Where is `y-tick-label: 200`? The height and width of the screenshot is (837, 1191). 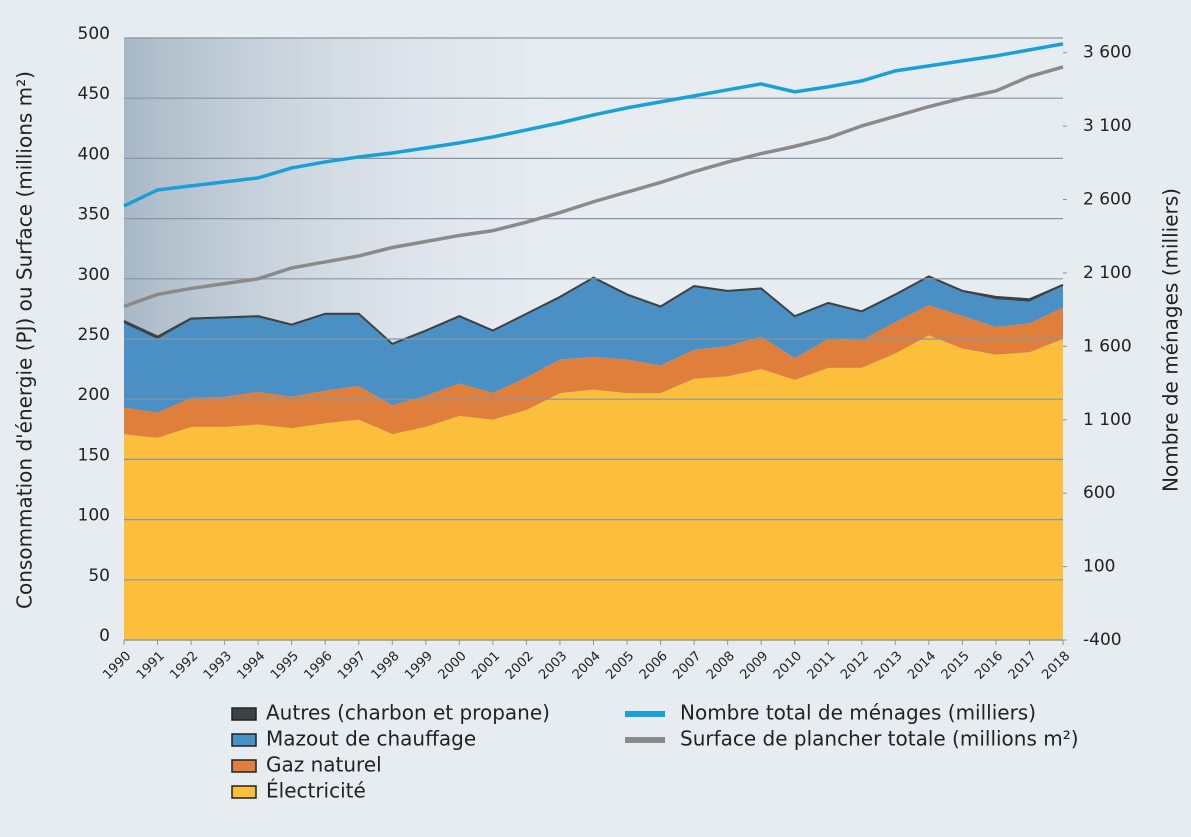
y-tick-label: 200 is located at coordinates (94, 395).